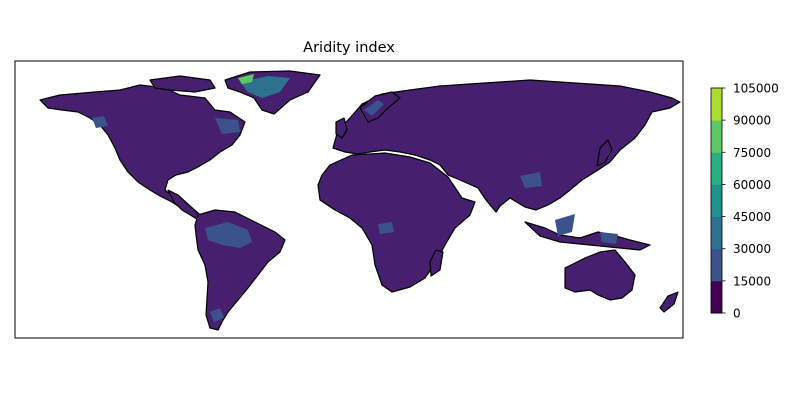  I want to click on patch-papua, so click(609, 238).